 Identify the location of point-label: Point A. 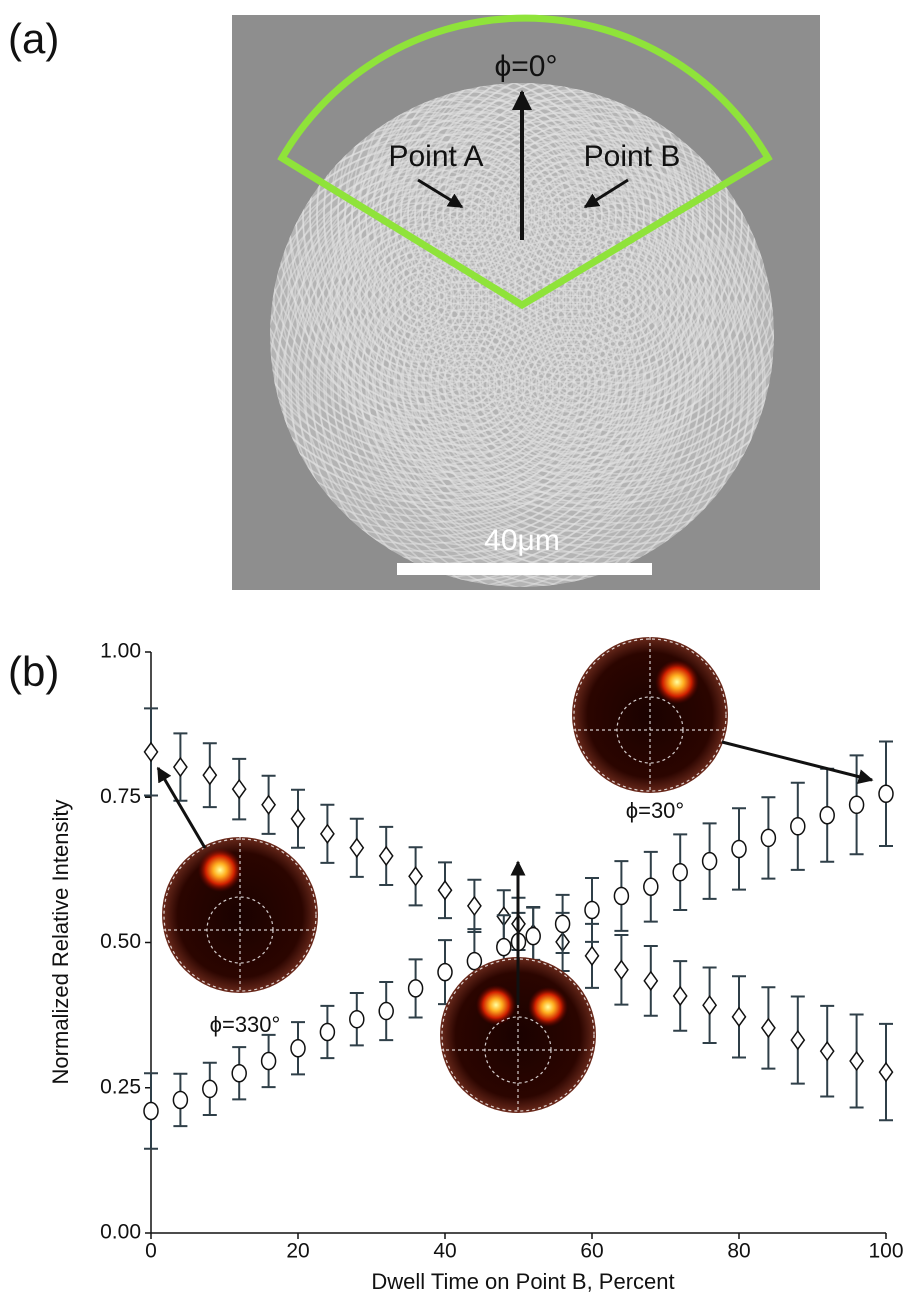
(435, 156).